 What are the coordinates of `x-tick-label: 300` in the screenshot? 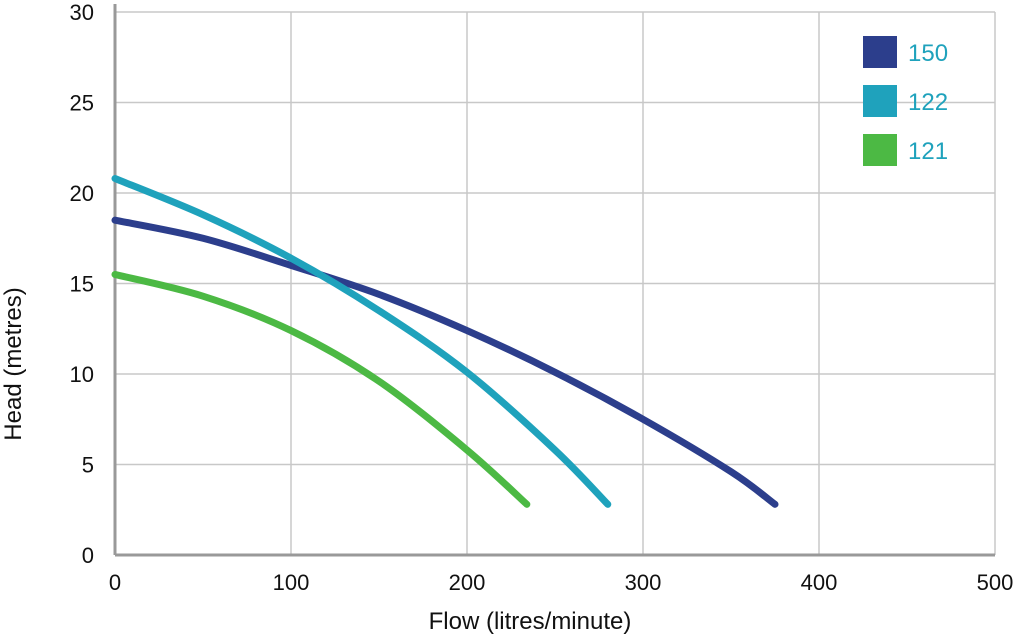 It's located at (643, 582).